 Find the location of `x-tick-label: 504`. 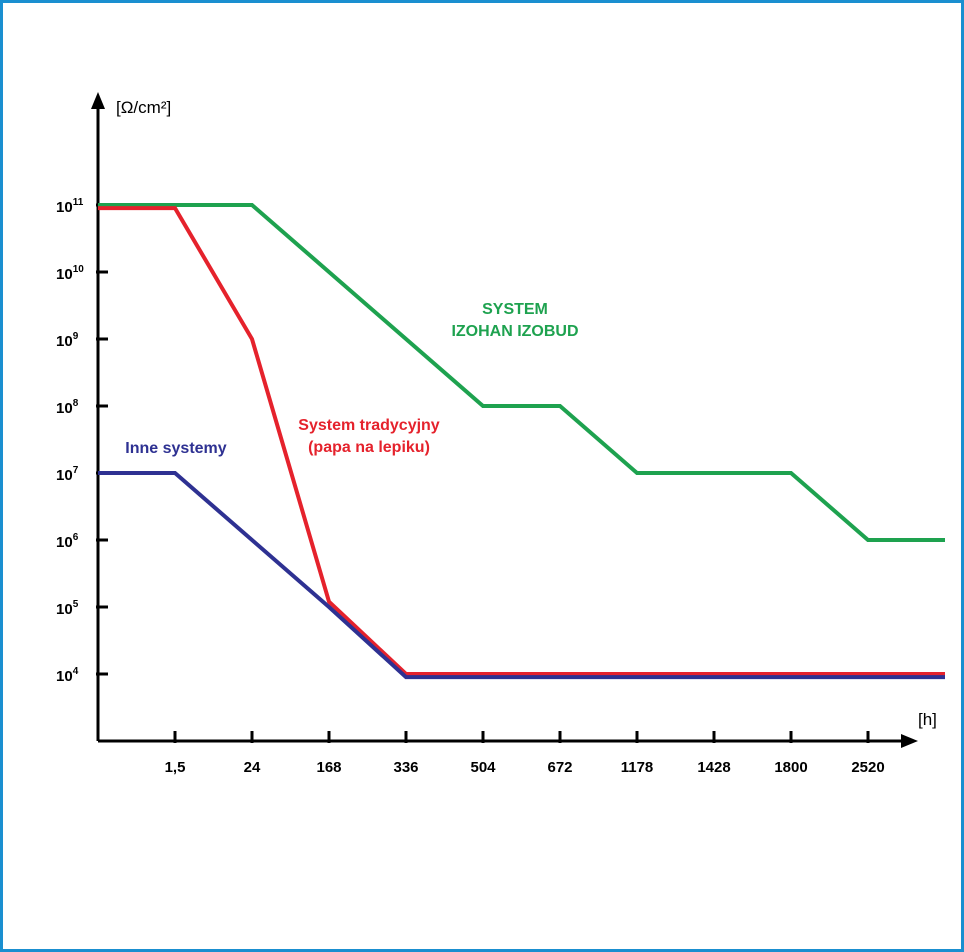

x-tick-label: 504 is located at coordinates (483, 767).